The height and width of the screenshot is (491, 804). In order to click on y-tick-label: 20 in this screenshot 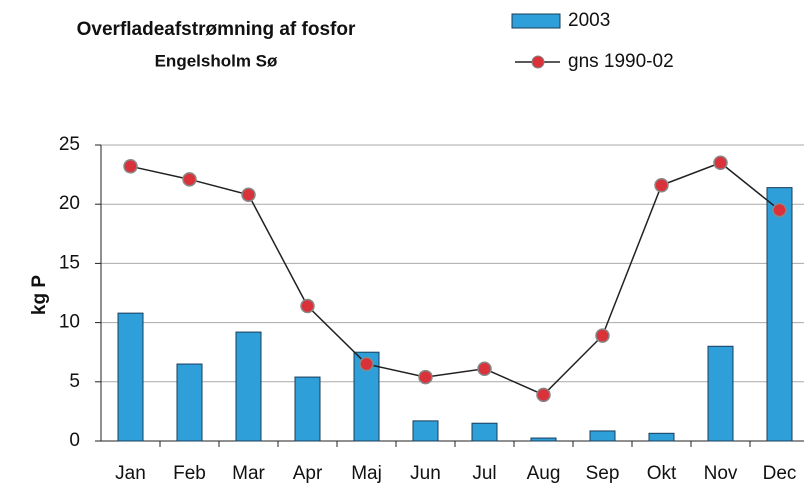, I will do `click(69, 203)`.